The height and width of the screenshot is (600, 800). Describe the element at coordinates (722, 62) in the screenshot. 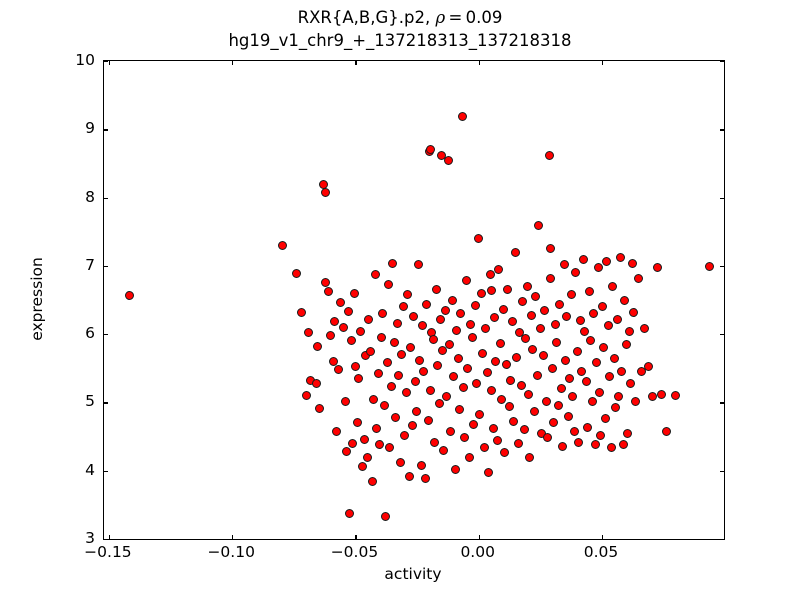

I see `y-tick-mark-right` at that location.